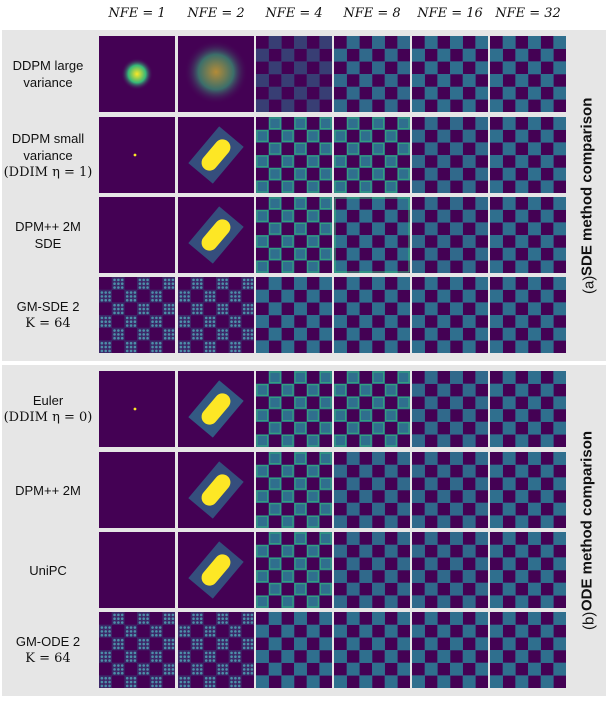 Image resolution: width=612 pixels, height=702 pixels. Describe the element at coordinates (216, 409) in the screenshot. I see `sample-tile-bar-noisy` at that location.